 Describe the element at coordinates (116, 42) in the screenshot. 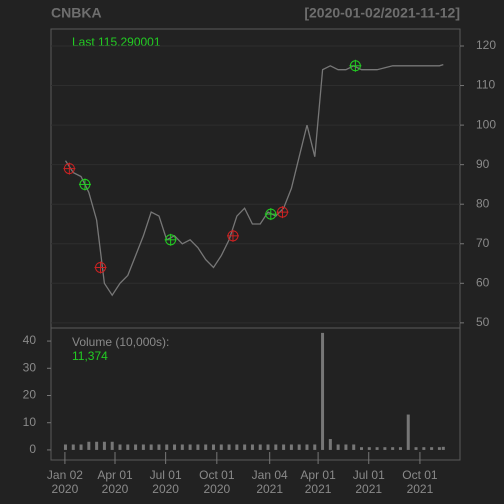

I see `last-price: Last 115.290001` at that location.